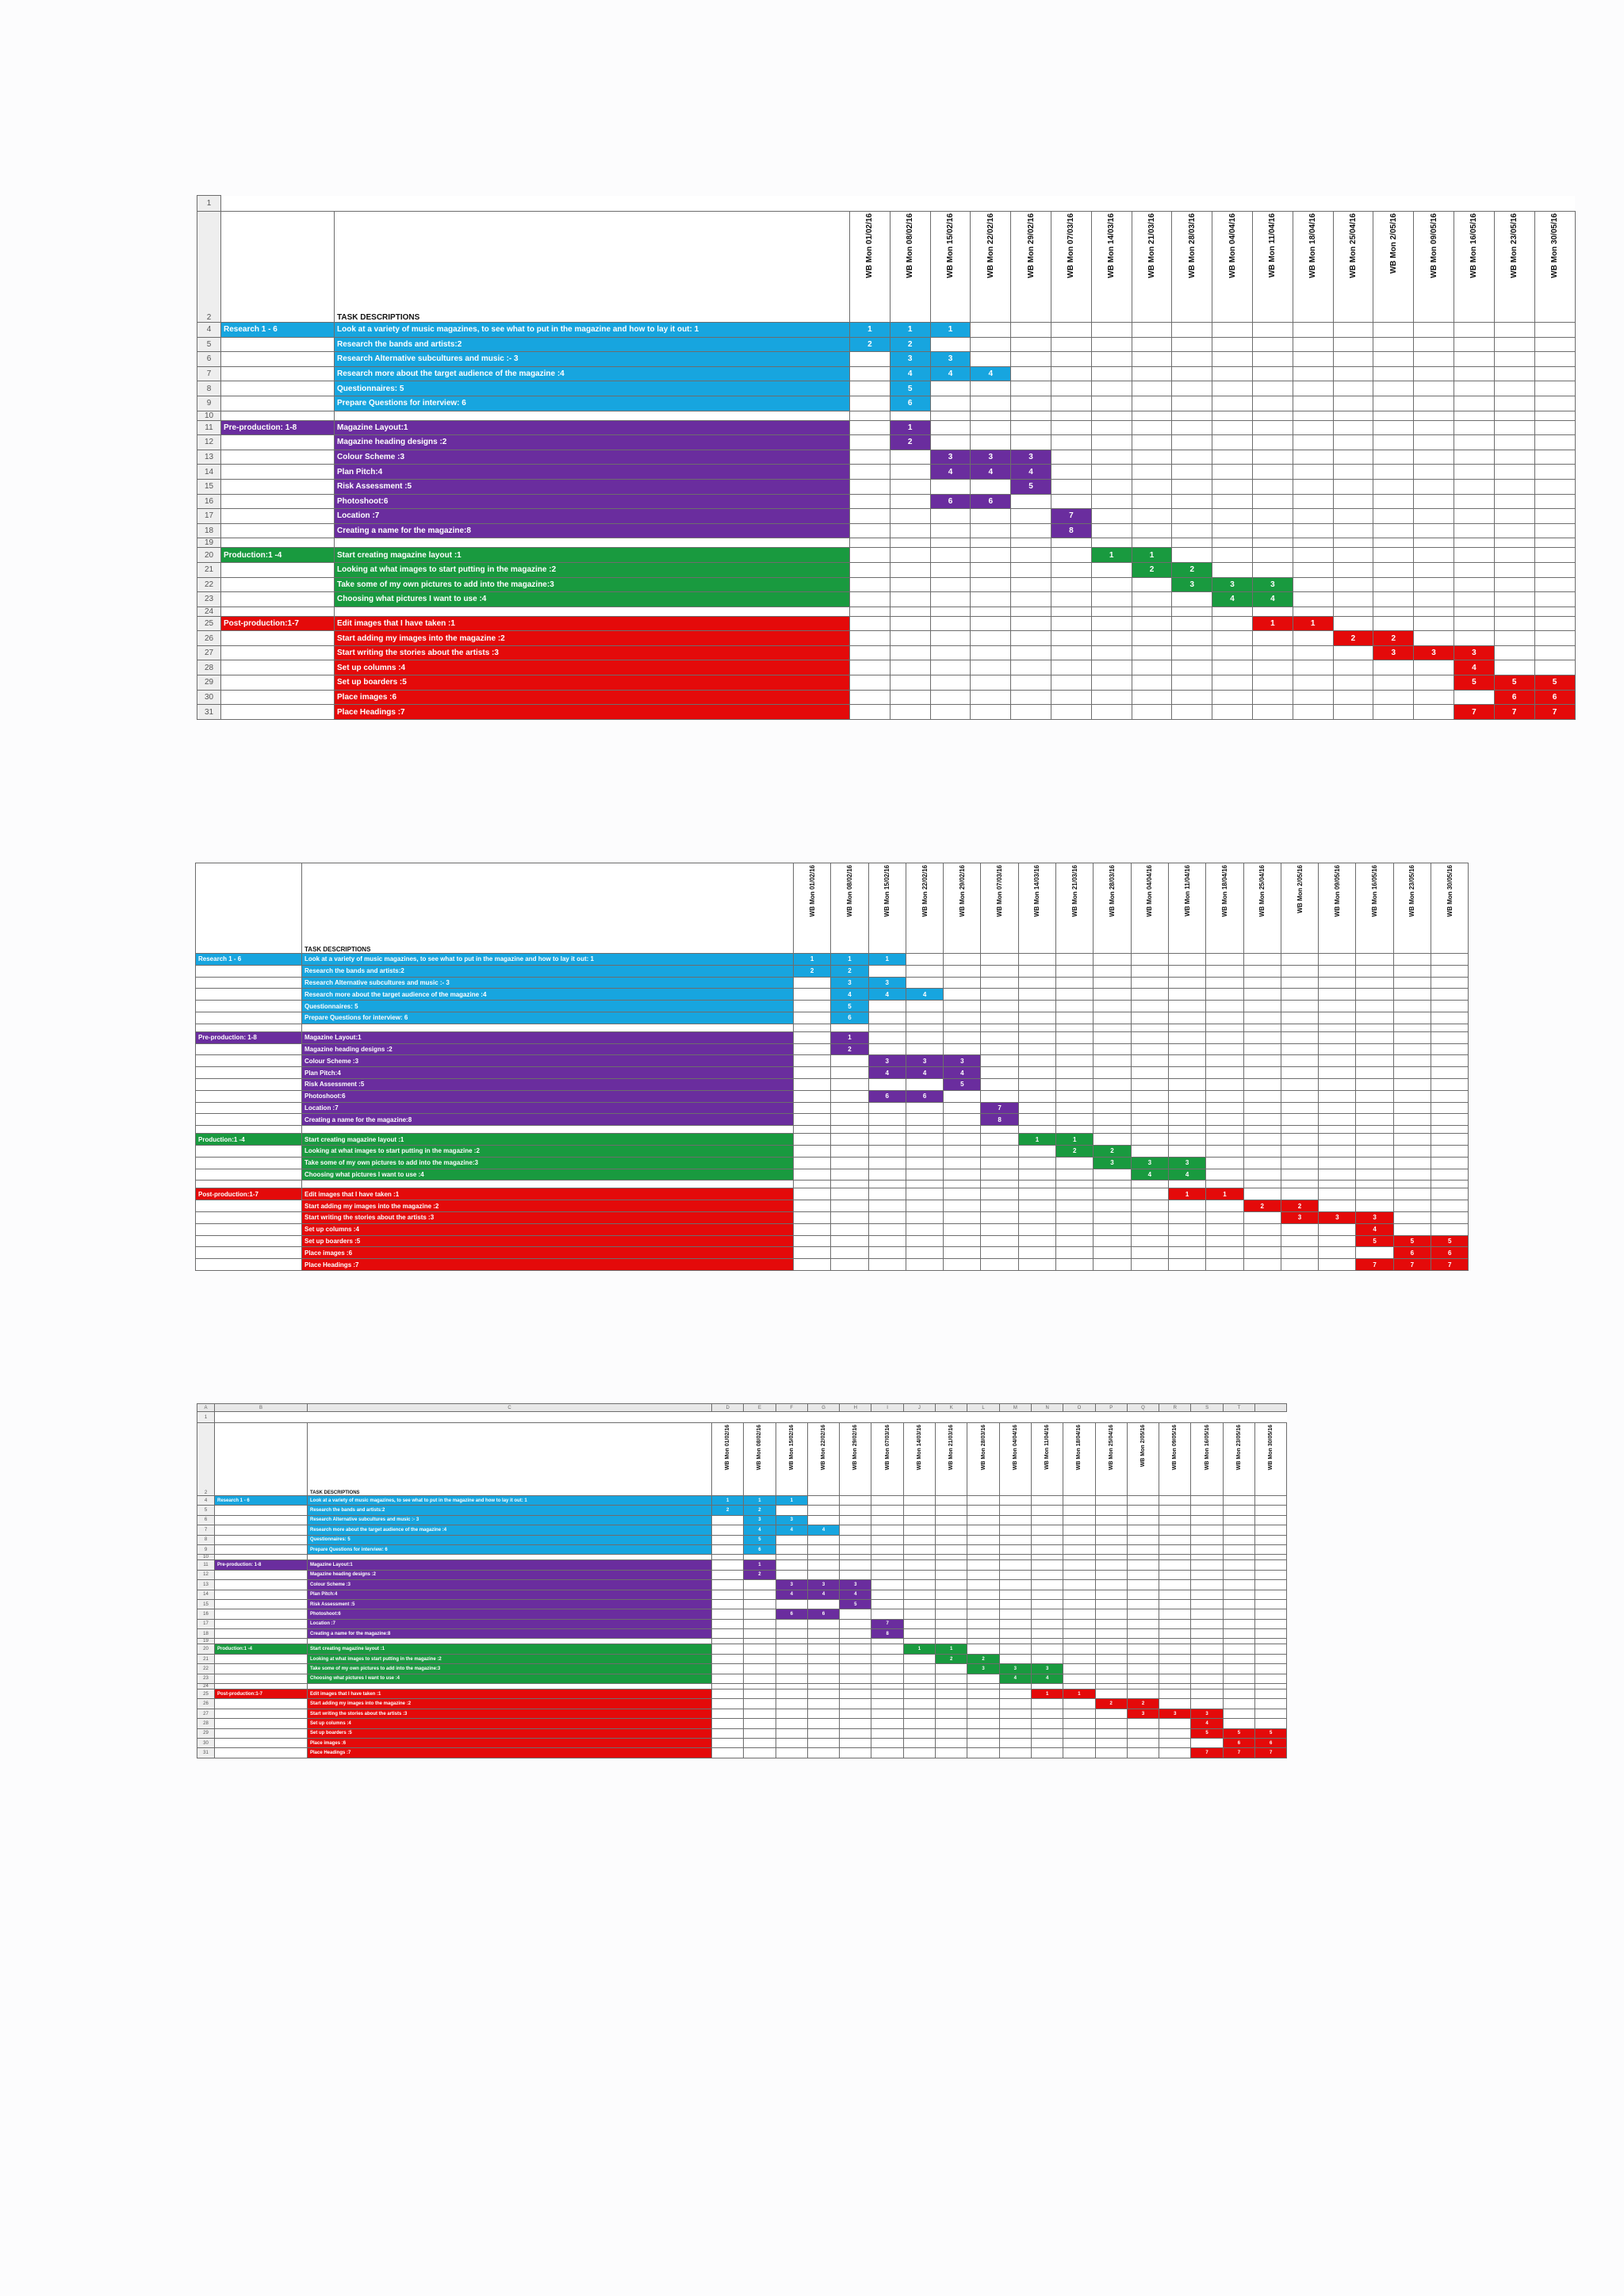 Image resolution: width=1624 pixels, height=2296 pixels. I want to click on column-letter: F, so click(791, 1407).